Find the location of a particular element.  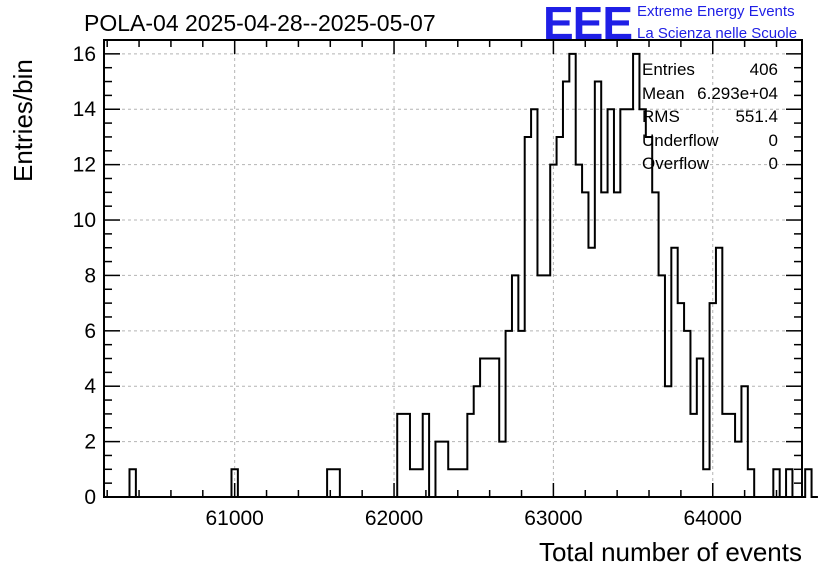

y-tick-label: 4 is located at coordinates (90, 386).